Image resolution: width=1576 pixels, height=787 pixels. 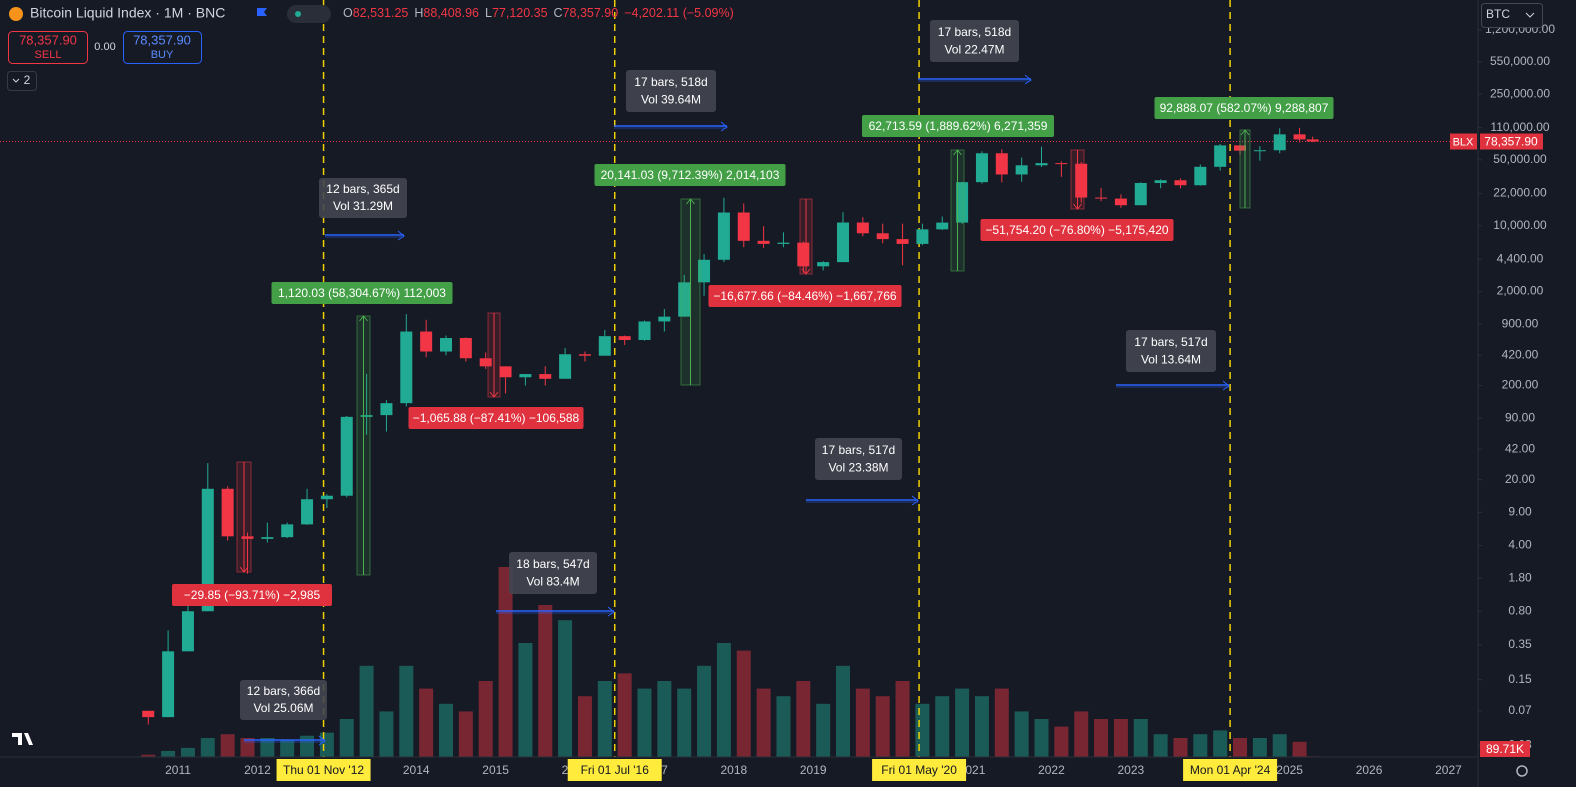 I want to click on ohlc-change: −4,202.11 (−5.09%), so click(x=679, y=13).